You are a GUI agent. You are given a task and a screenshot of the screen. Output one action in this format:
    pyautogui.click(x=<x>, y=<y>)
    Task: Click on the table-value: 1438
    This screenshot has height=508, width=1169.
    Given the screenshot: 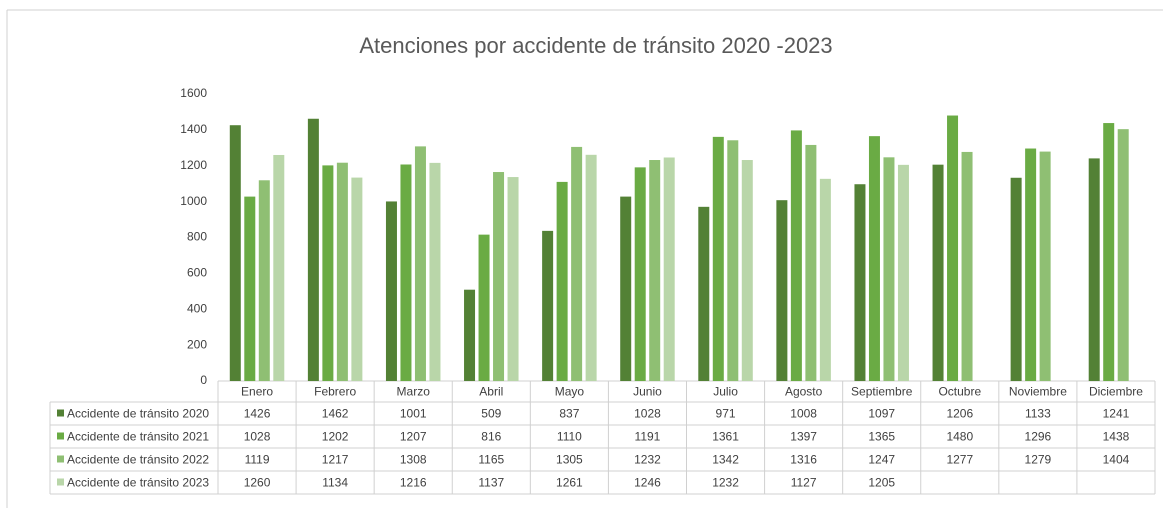 What is the action you would take?
    pyautogui.click(x=1116, y=437)
    